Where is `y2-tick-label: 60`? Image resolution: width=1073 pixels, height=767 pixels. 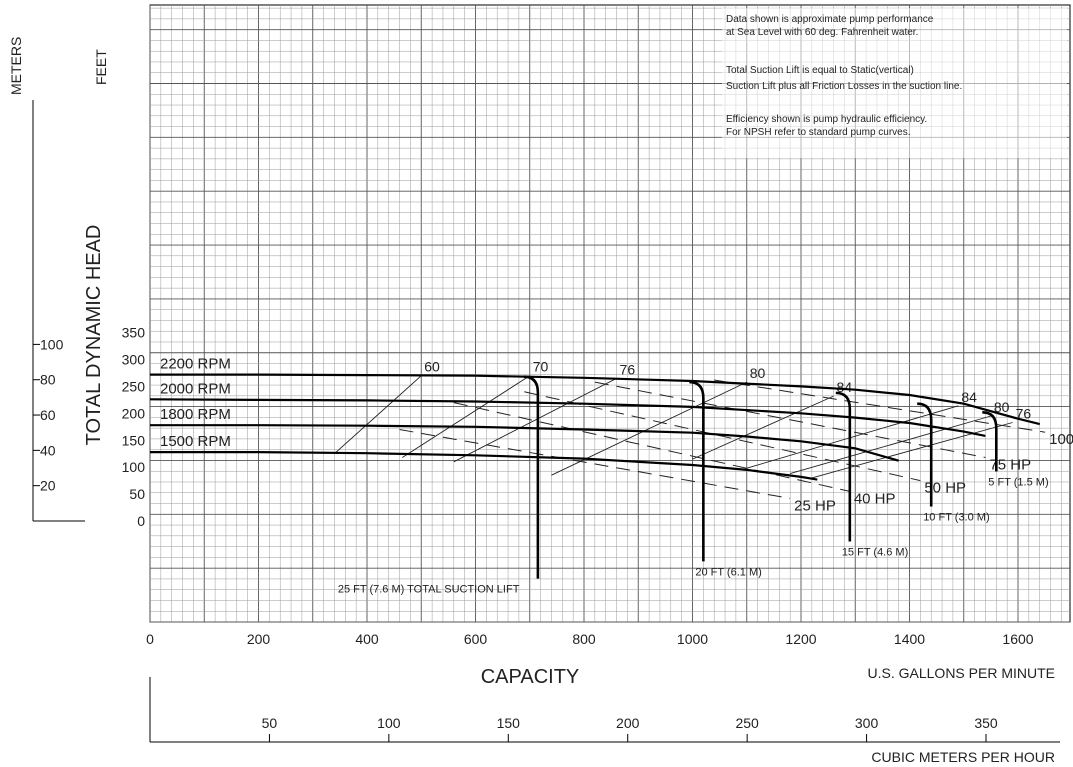 y2-tick-label: 60 is located at coordinates (48, 415).